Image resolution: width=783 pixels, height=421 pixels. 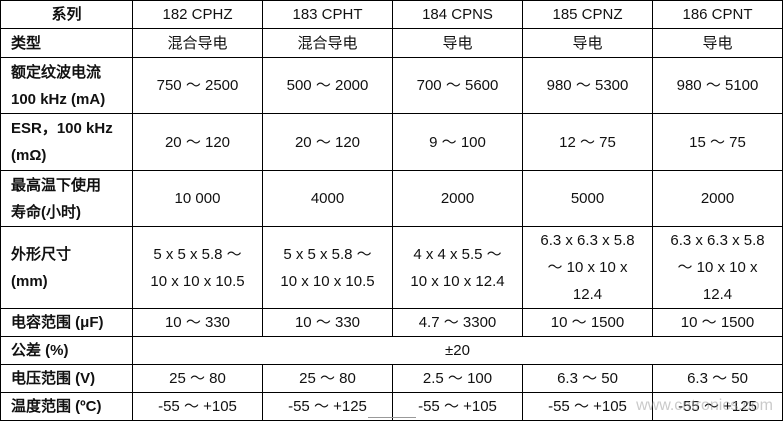 I want to click on table-cell: 10 000, so click(x=197, y=198).